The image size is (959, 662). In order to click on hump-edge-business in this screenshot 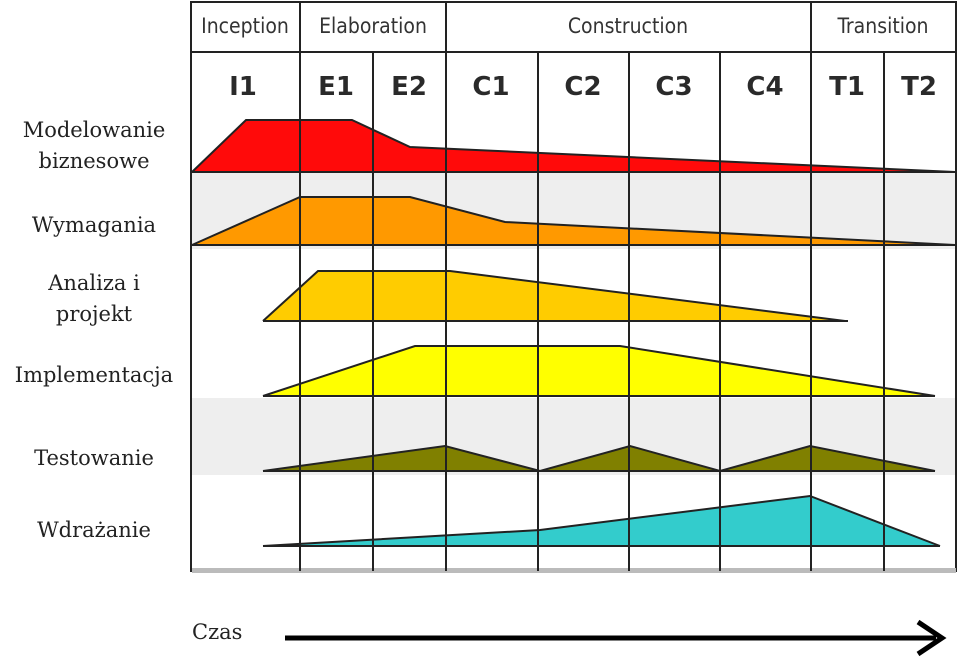, I will do `click(573, 146)`.